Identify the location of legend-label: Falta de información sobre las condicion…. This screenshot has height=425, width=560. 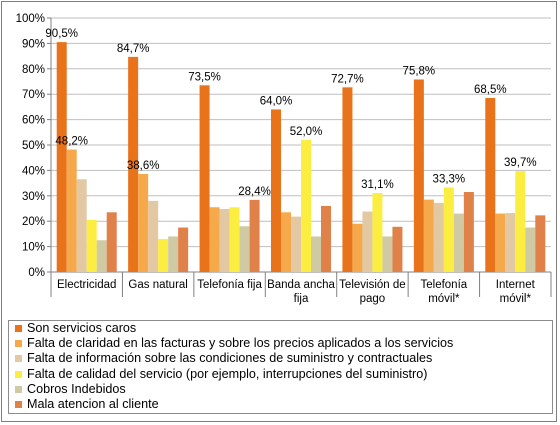
(230, 358).